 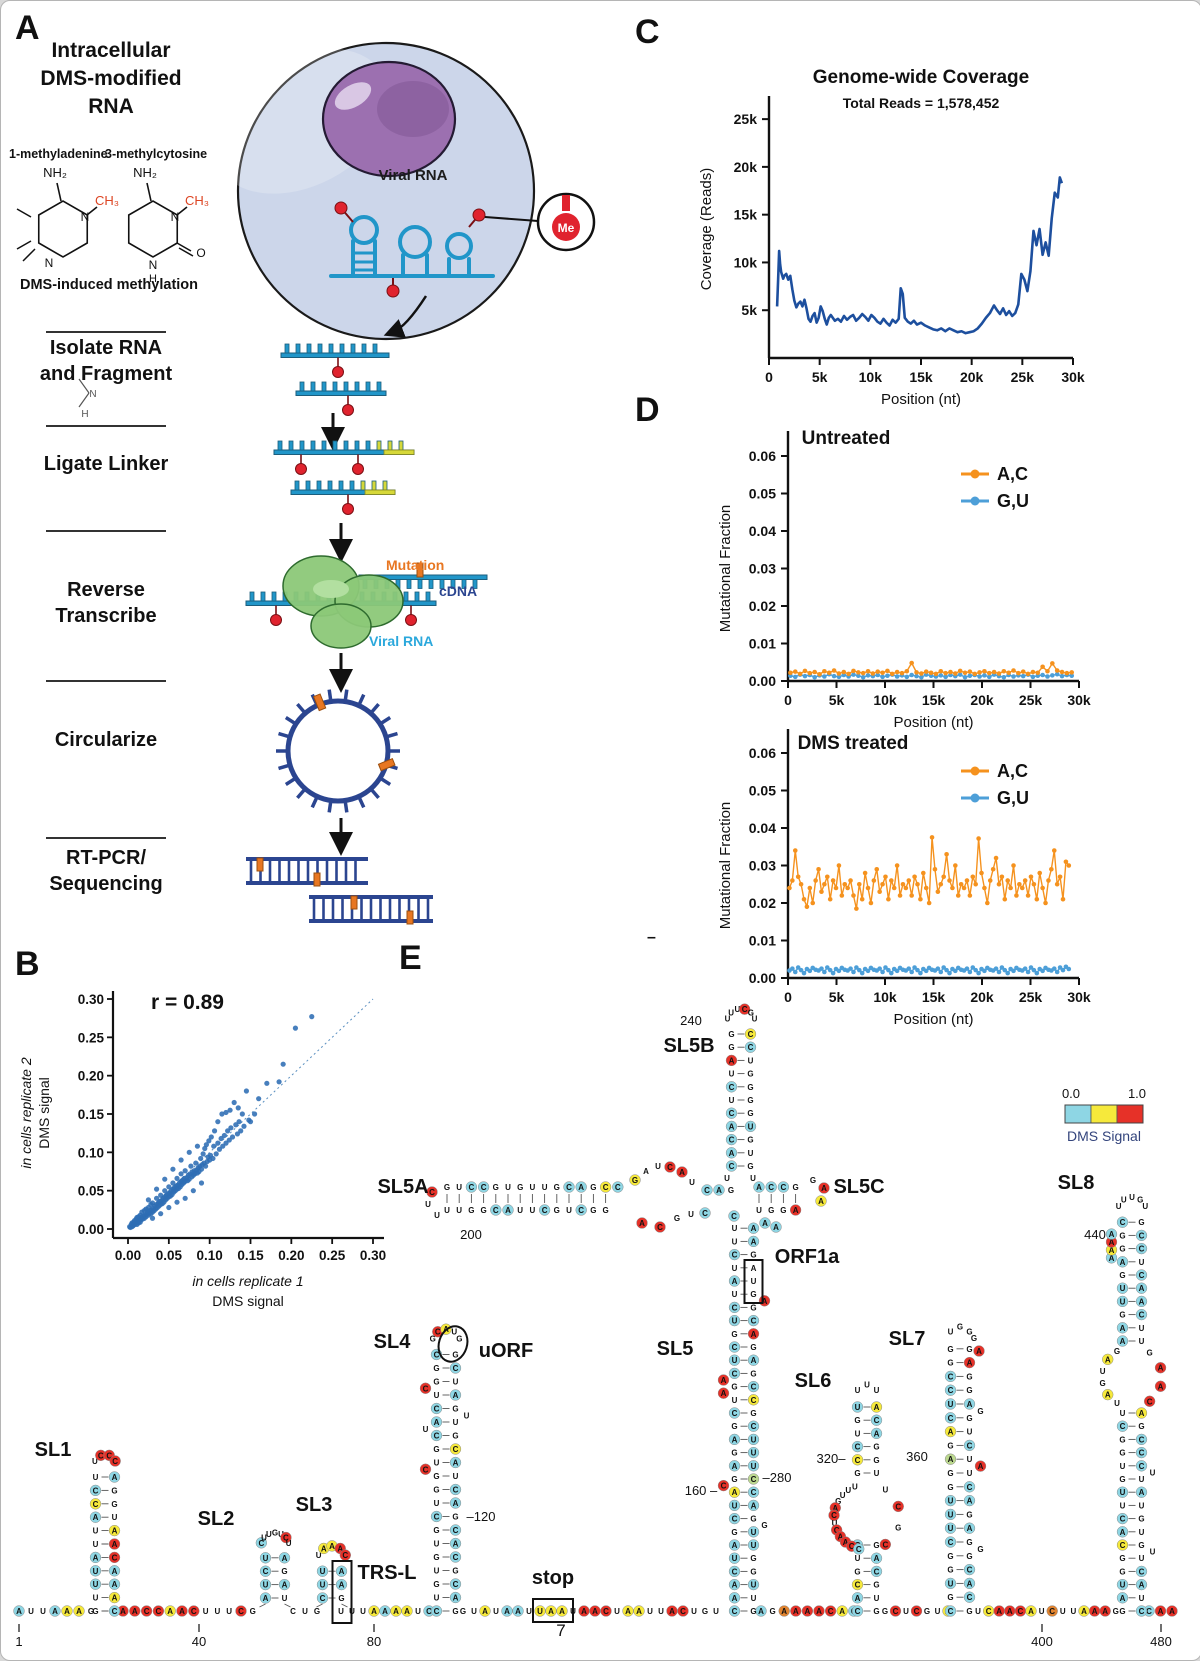 What do you see at coordinates (1076, 1183) in the screenshot?
I see `rna-label-SL8: SL8` at bounding box center [1076, 1183].